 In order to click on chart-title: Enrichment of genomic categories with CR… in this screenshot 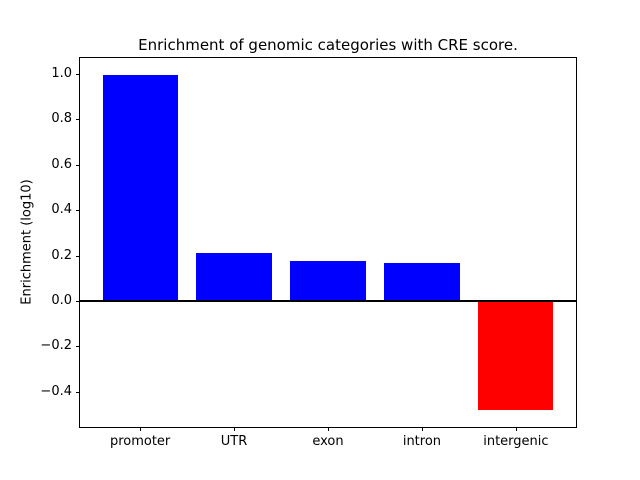, I will do `click(328, 45)`.